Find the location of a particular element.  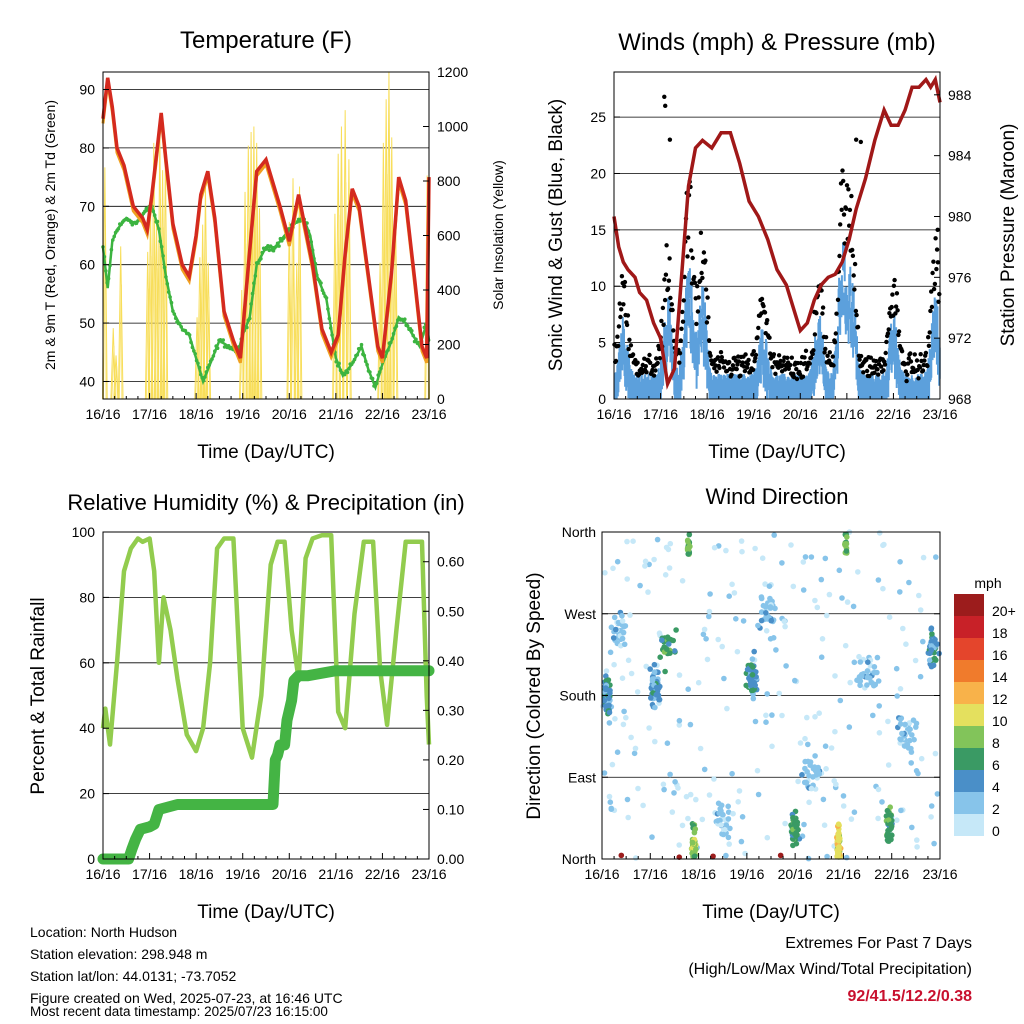

humidity-x-tick-label: 17/16 is located at coordinates (149, 874).